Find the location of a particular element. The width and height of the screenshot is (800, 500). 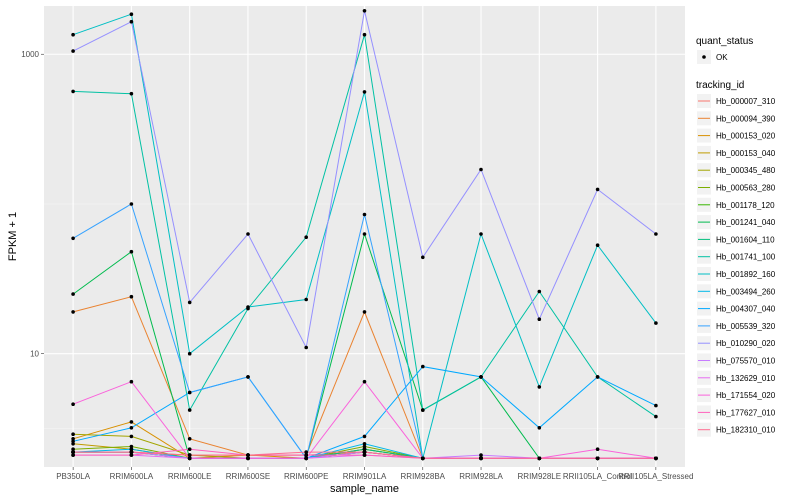

x-tick-label: RRIM600SE is located at coordinates (248, 476).